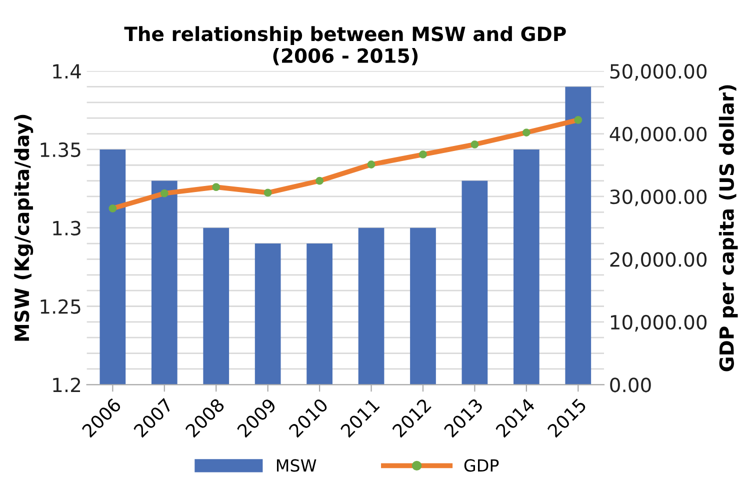  I want to click on y2-tick-label: 50,000.00, so click(658, 72).